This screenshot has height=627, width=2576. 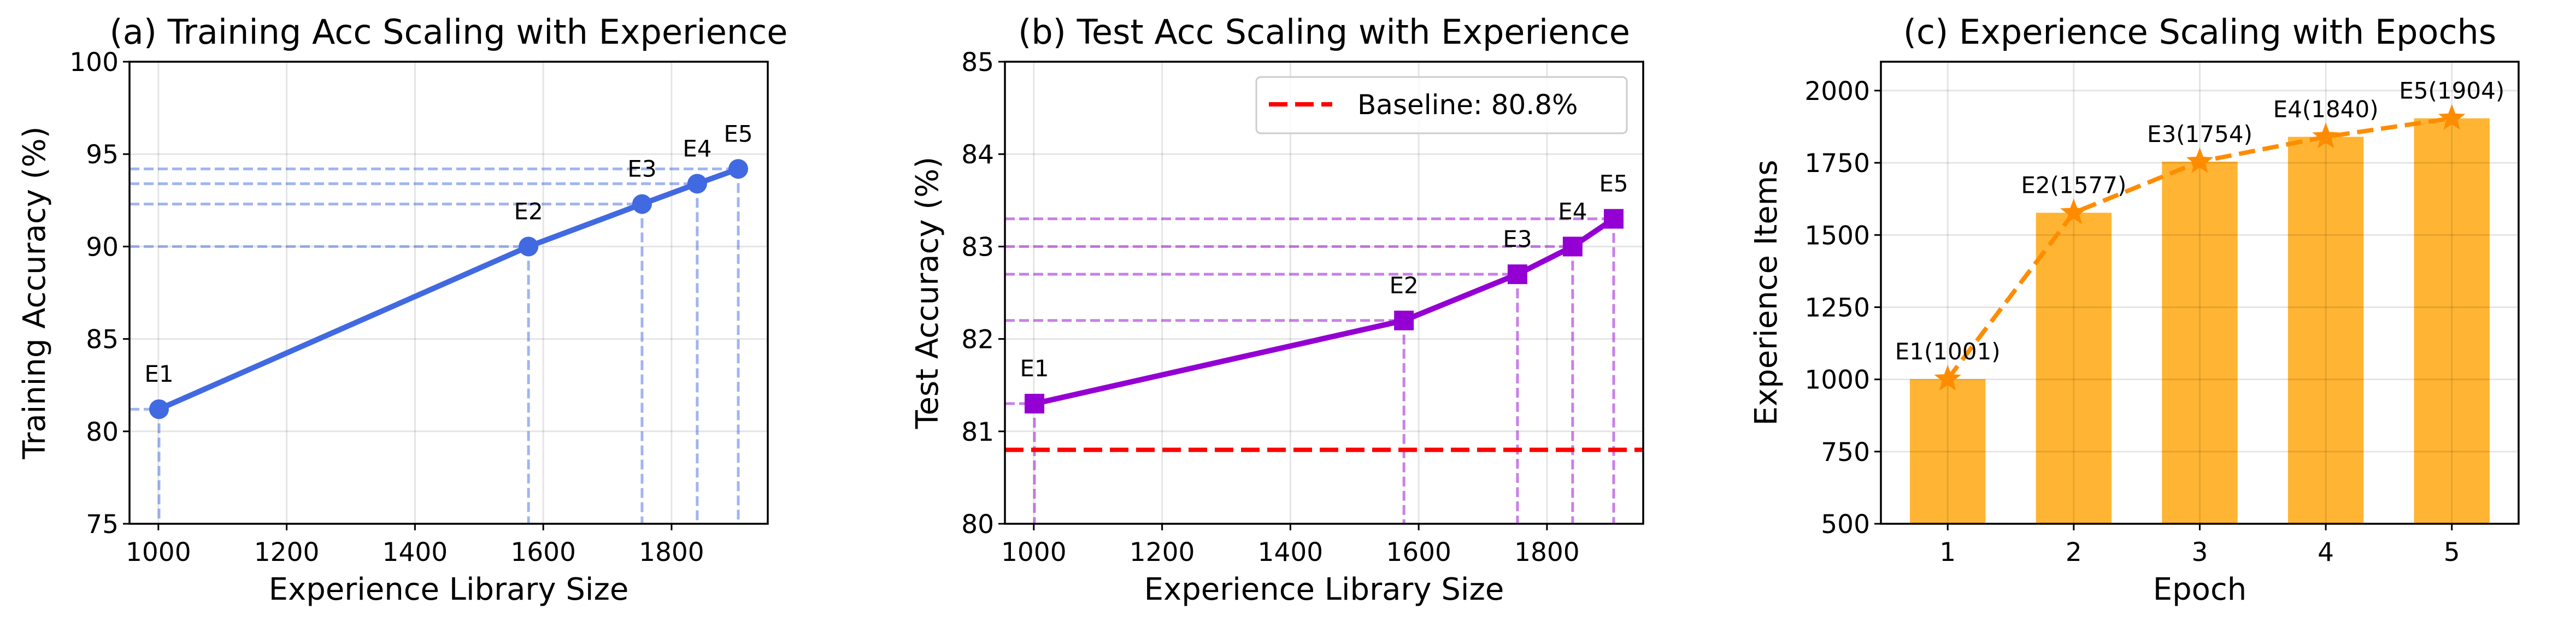 What do you see at coordinates (2452, 91) in the screenshot?
I see `point-label: E5(1904)` at bounding box center [2452, 91].